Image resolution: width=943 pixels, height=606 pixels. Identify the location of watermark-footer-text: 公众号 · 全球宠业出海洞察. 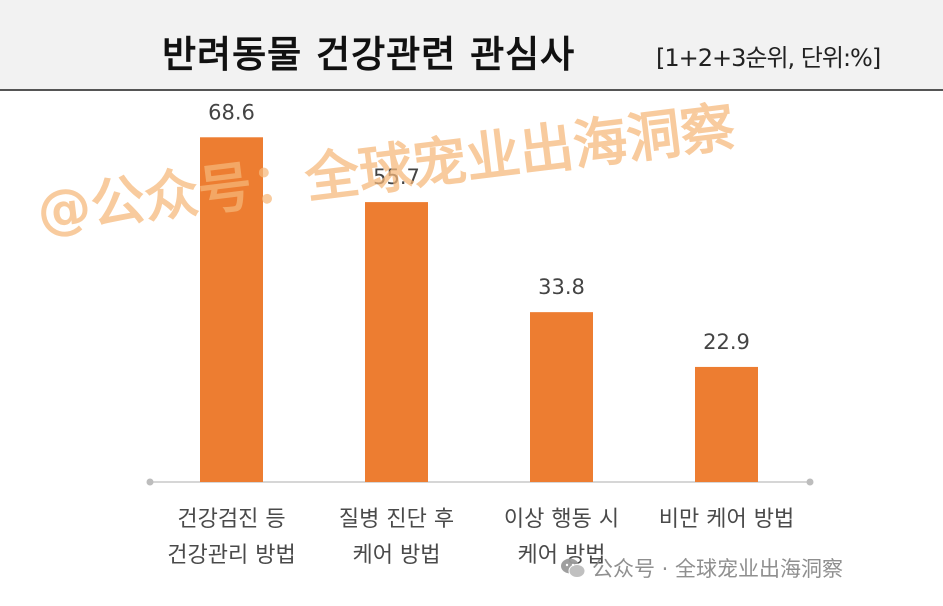
(718, 569).